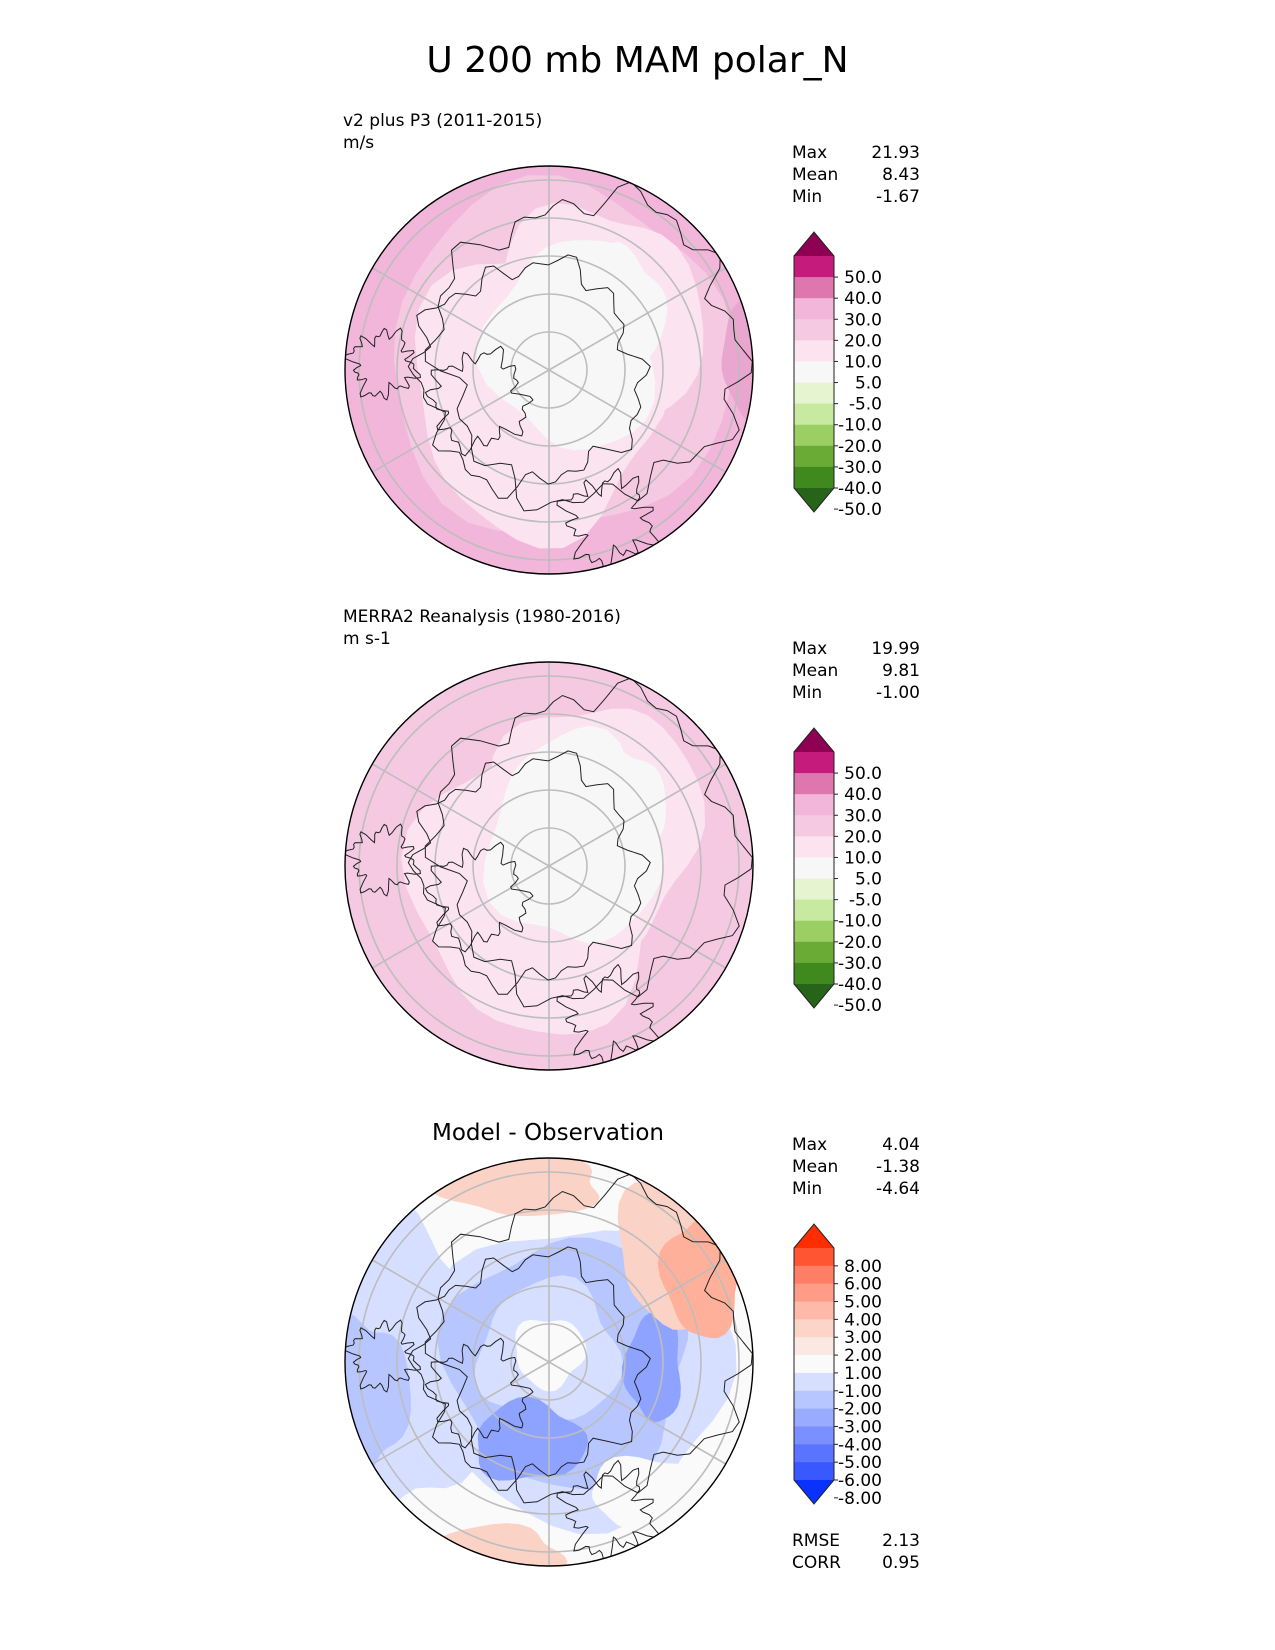 This screenshot has height=1650, width=1275. I want to click on colorbar-tick-label: 3.00, so click(863, 1338).